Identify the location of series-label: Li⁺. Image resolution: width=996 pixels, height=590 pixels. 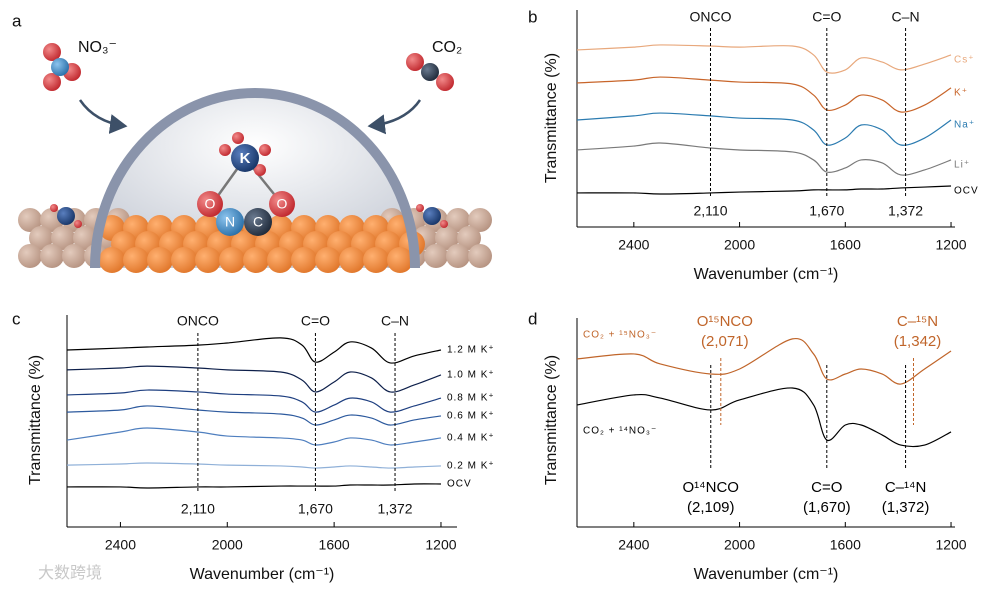
(962, 165).